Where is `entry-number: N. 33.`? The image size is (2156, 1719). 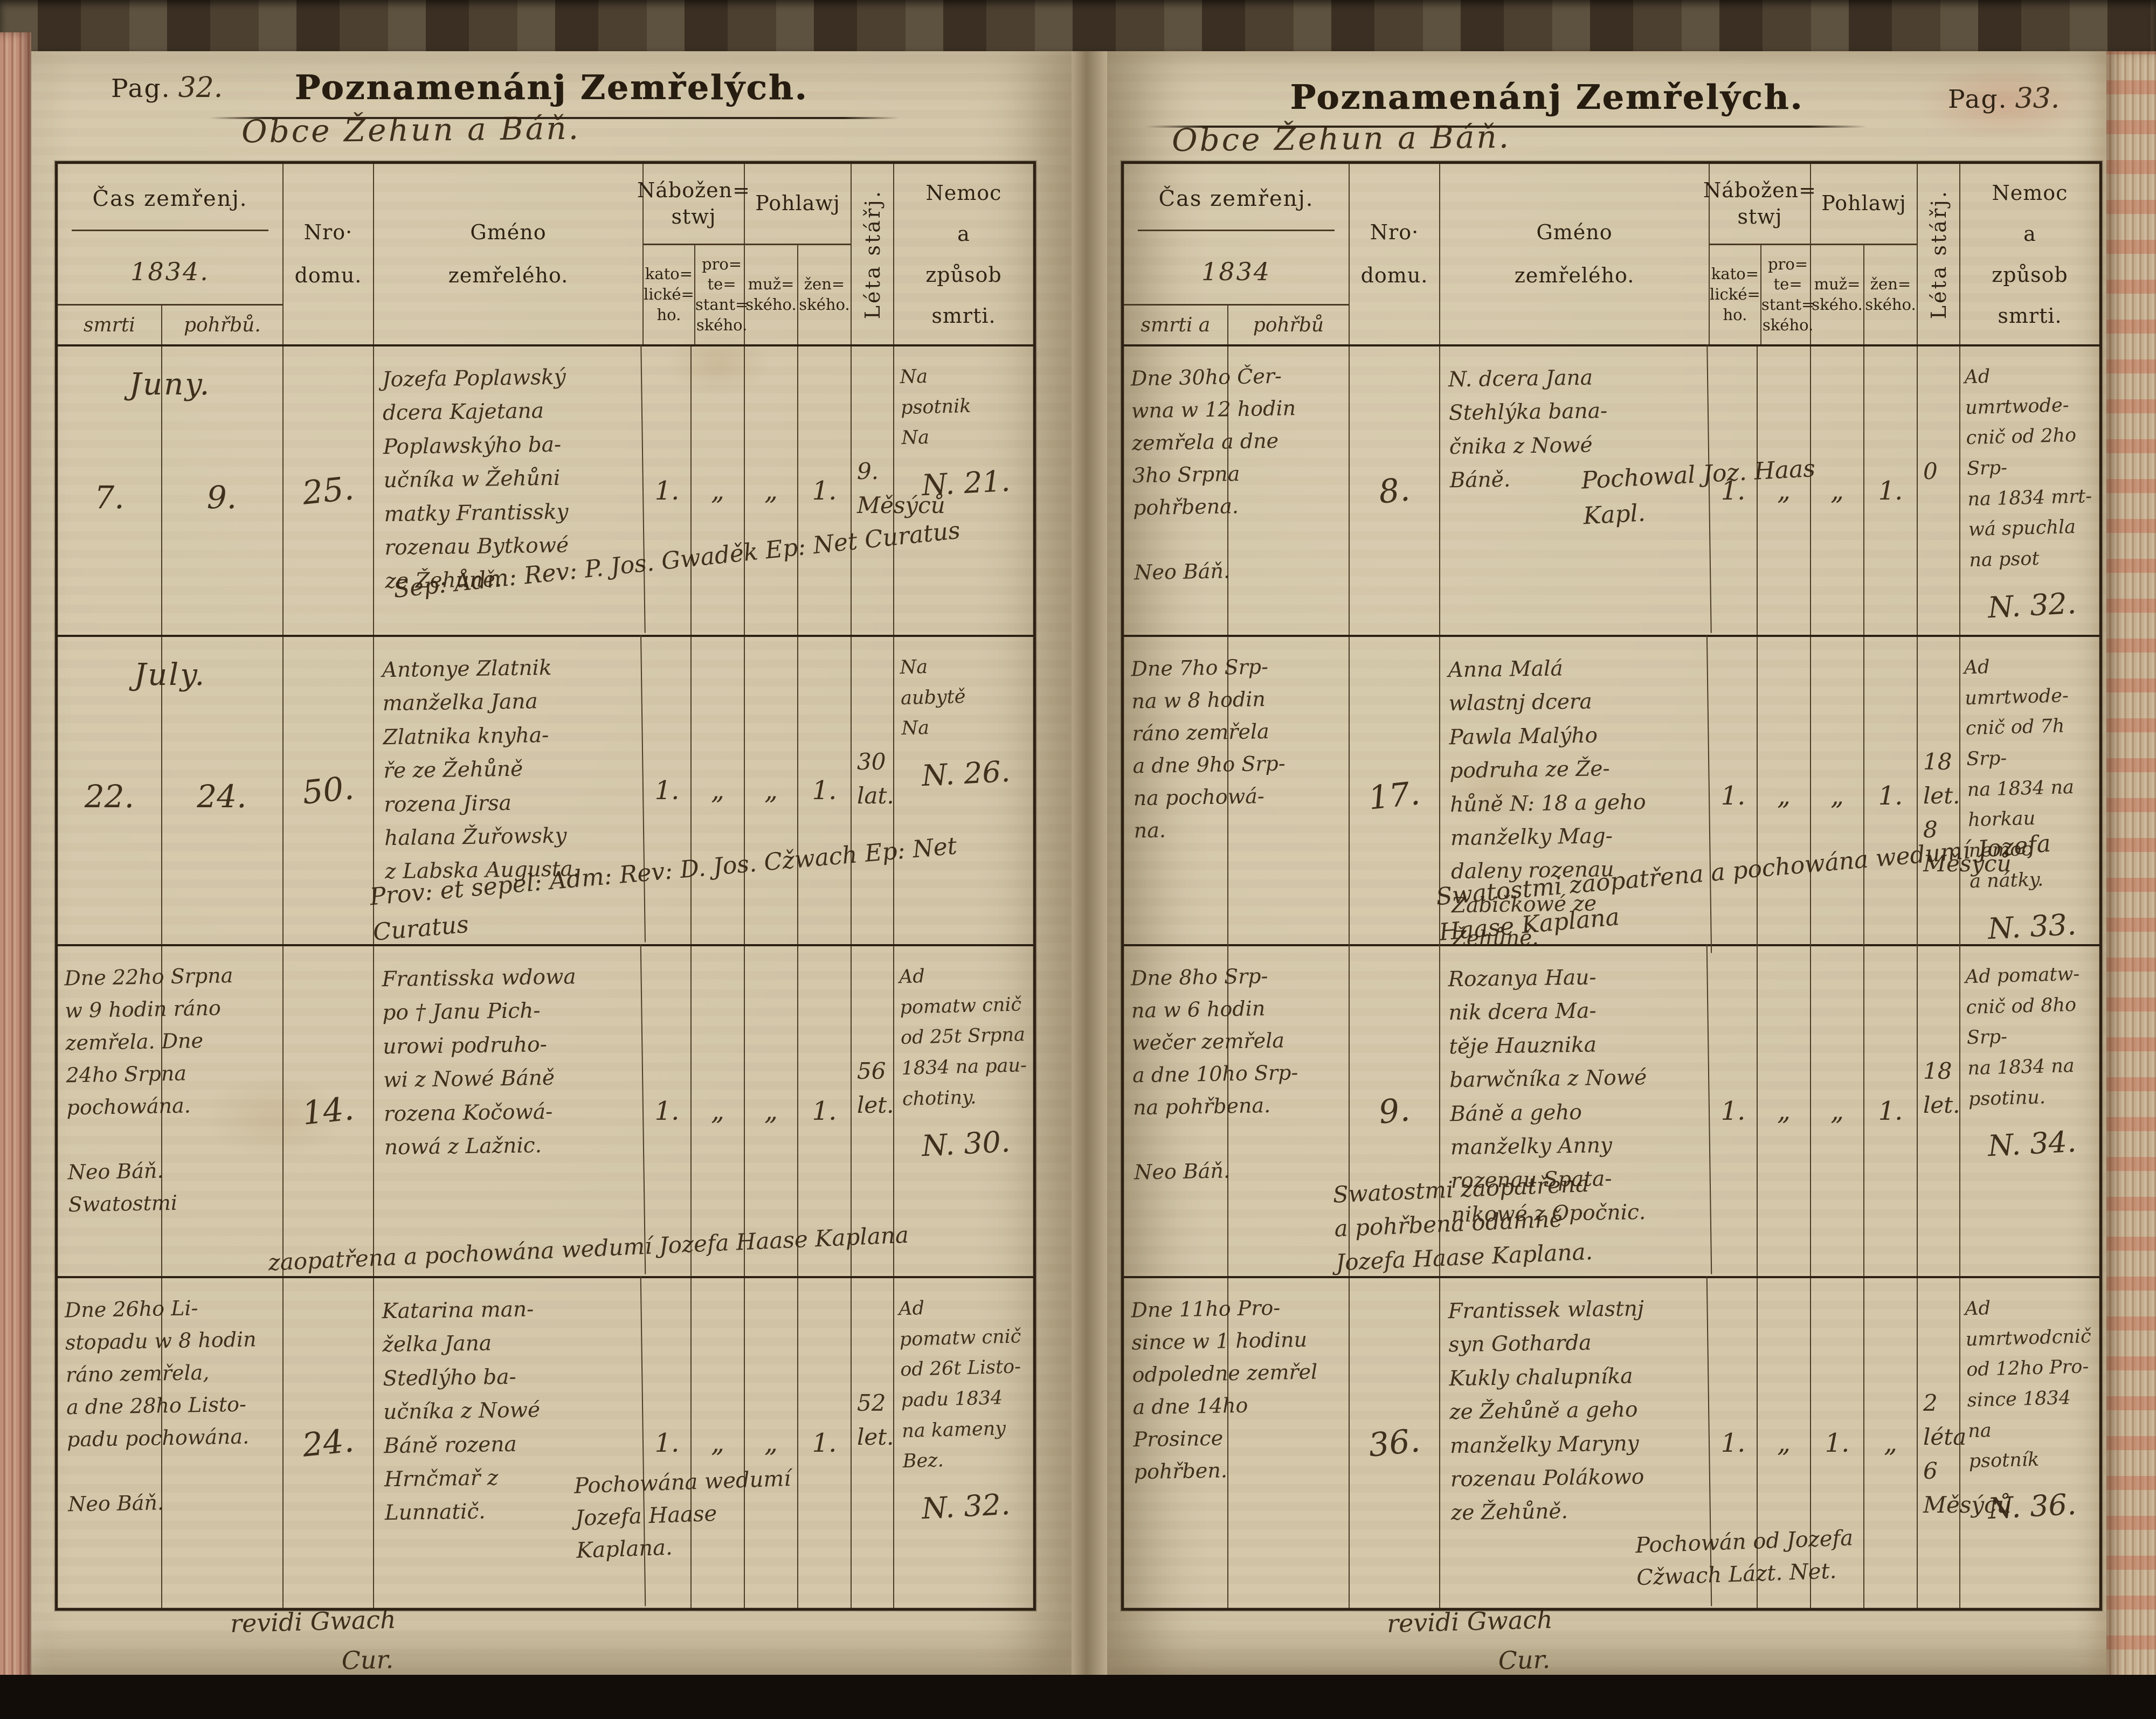
entry-number: N. 33. is located at coordinates (2032, 927).